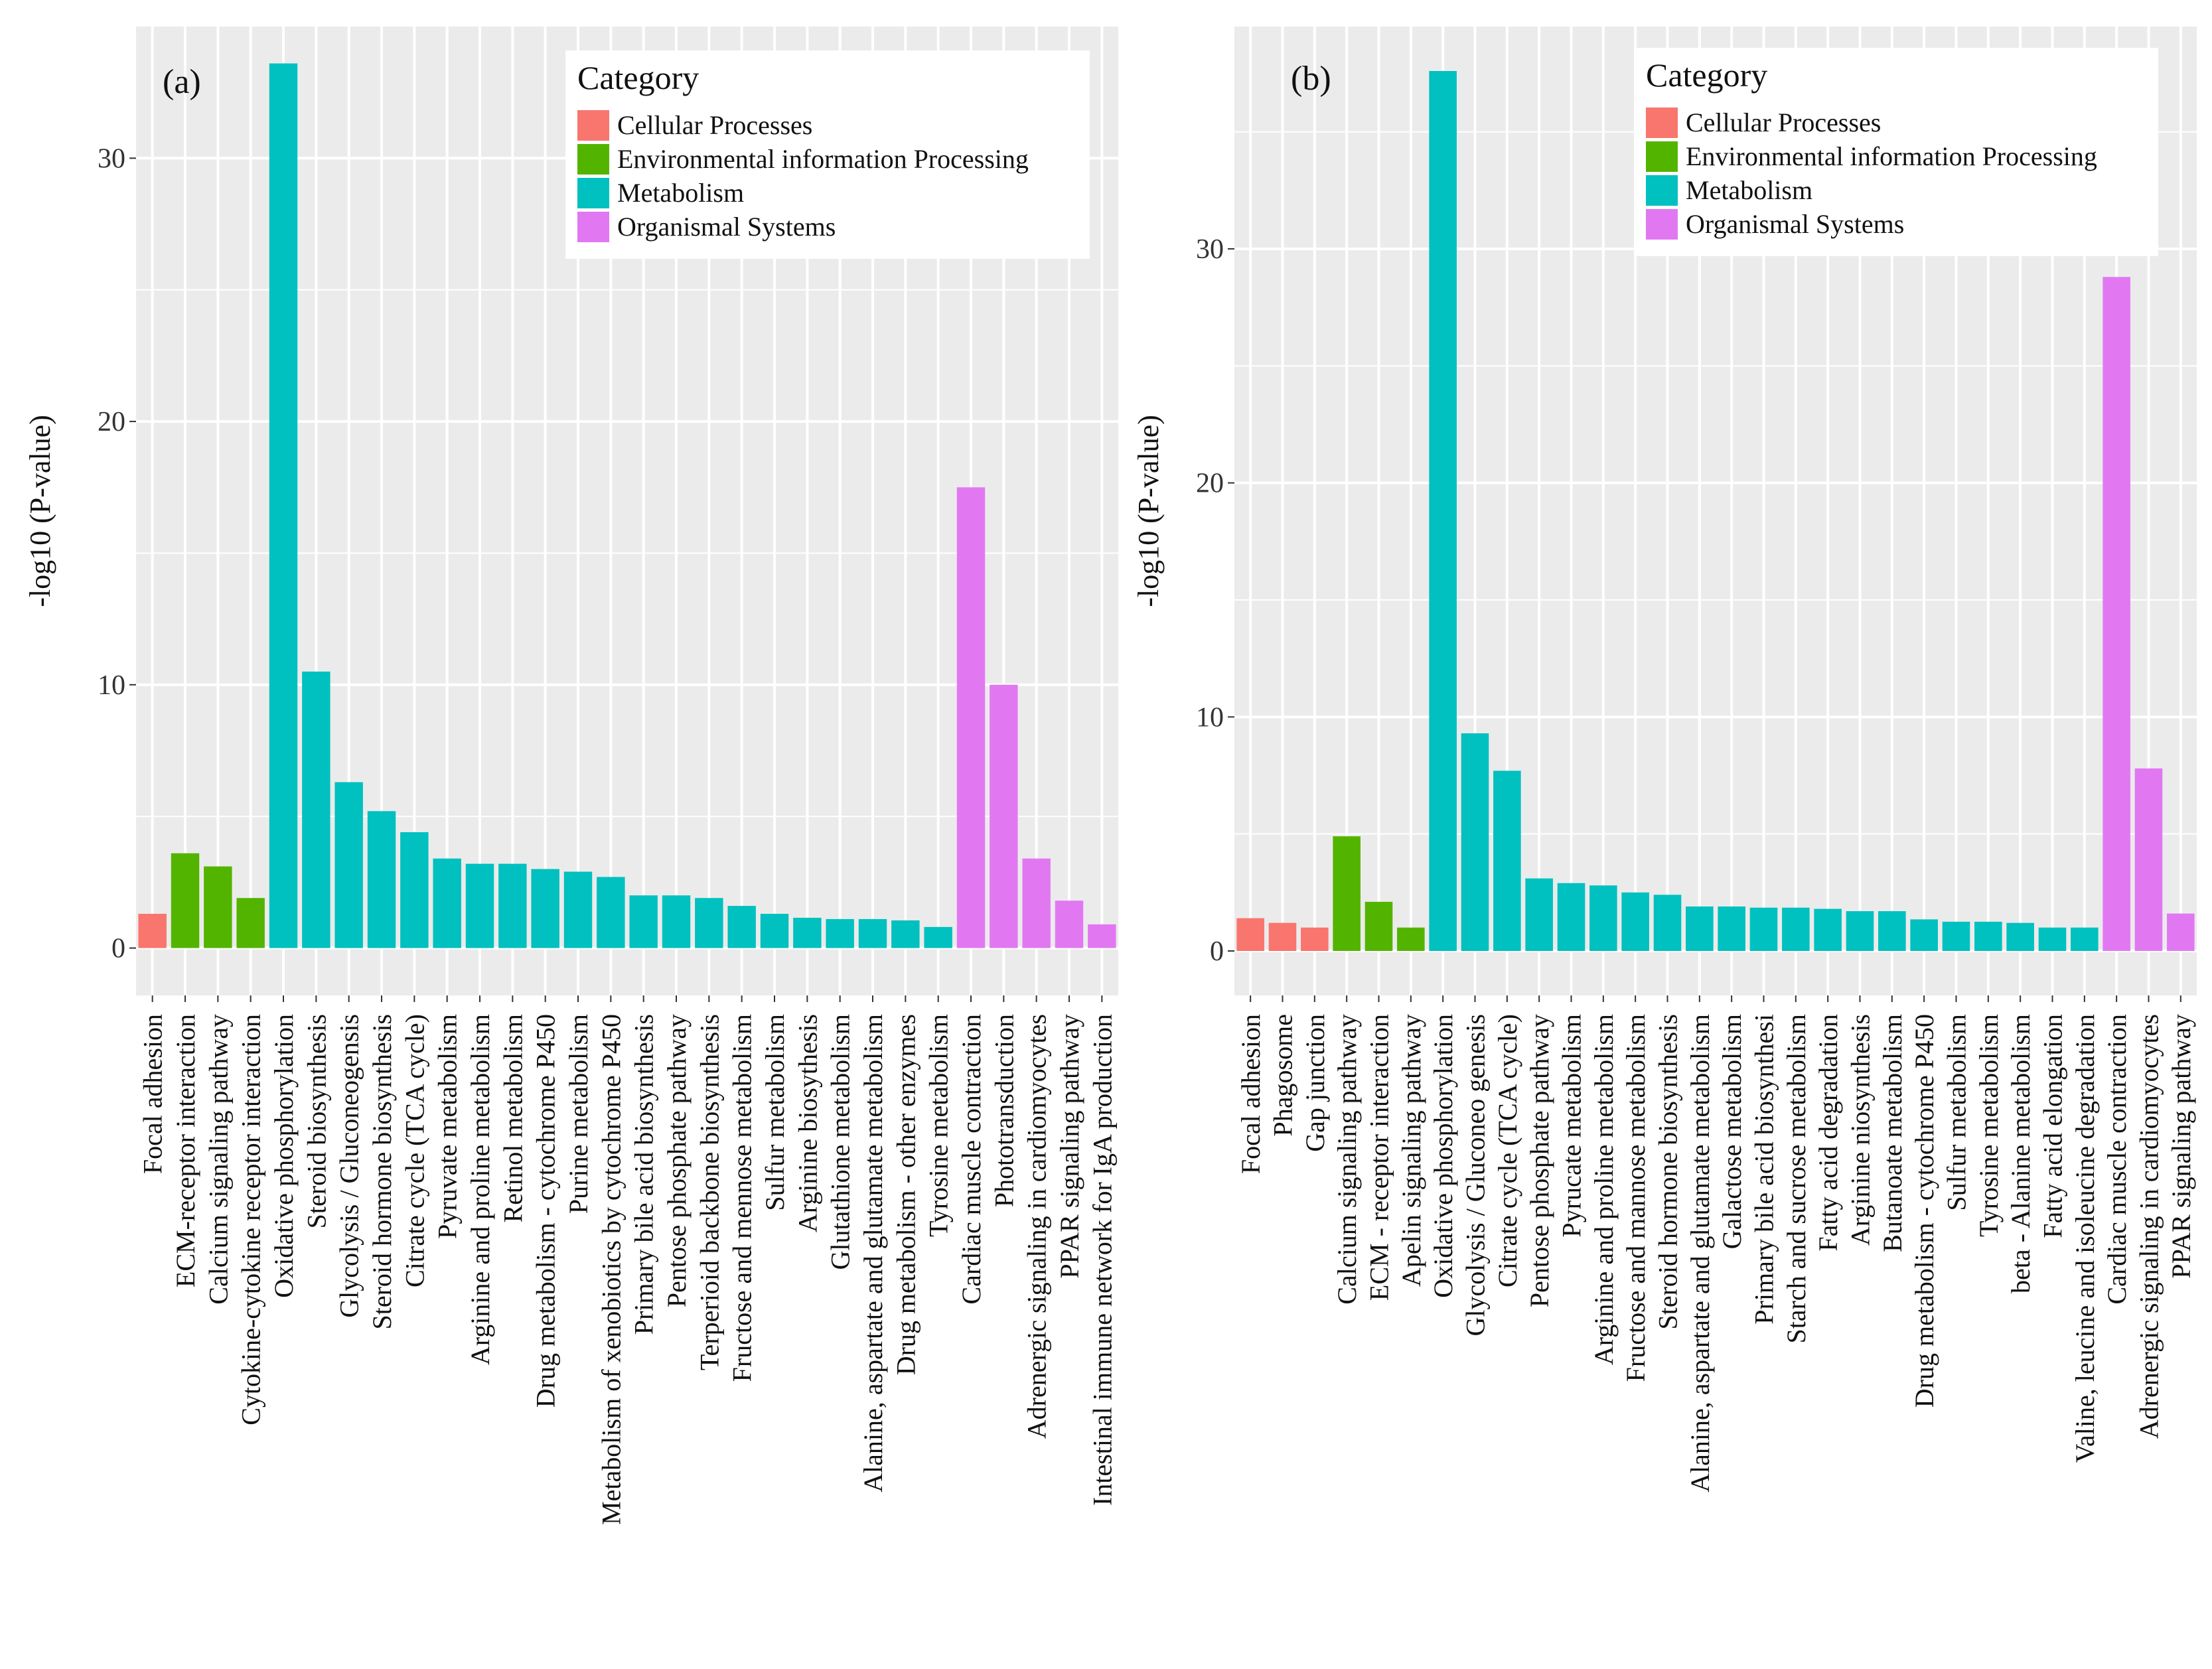  What do you see at coordinates (1102, 936) in the screenshot?
I see `bar-intestinal-immune-network-for-iga-production` at bounding box center [1102, 936].